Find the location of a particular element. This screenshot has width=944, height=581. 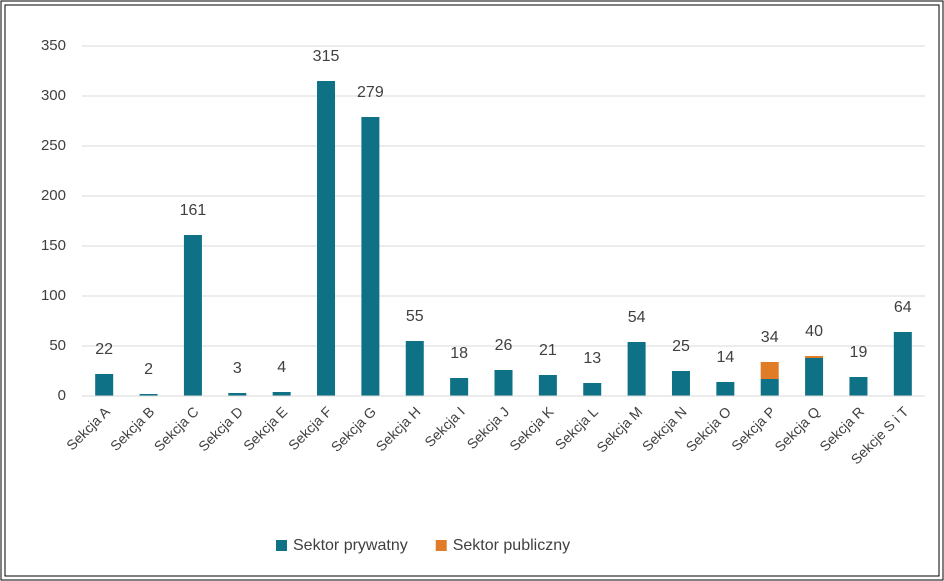

x-tick-label: Sekcja K is located at coordinates (531, 428).